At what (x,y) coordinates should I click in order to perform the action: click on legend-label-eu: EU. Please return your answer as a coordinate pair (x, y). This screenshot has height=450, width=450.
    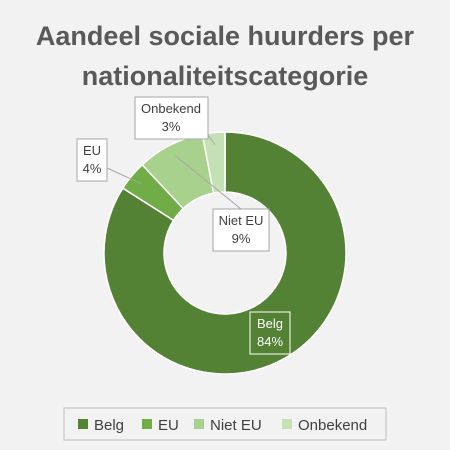
    Looking at the image, I should click on (168, 425).